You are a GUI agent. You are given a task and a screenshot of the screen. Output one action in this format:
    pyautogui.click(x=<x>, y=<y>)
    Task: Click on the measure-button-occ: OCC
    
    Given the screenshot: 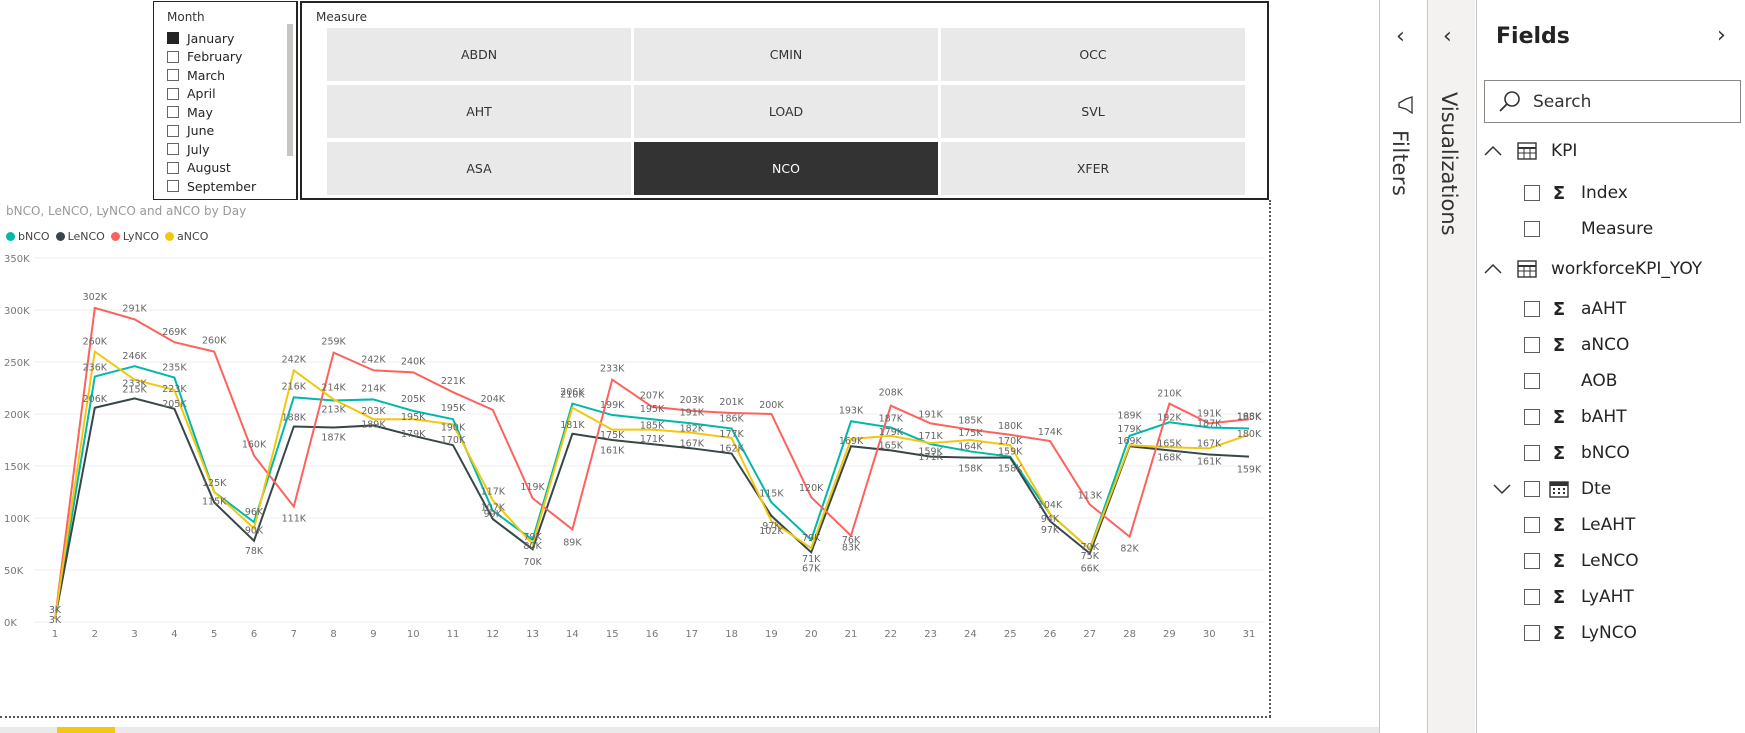 What is the action you would take?
    pyautogui.click(x=1093, y=54)
    